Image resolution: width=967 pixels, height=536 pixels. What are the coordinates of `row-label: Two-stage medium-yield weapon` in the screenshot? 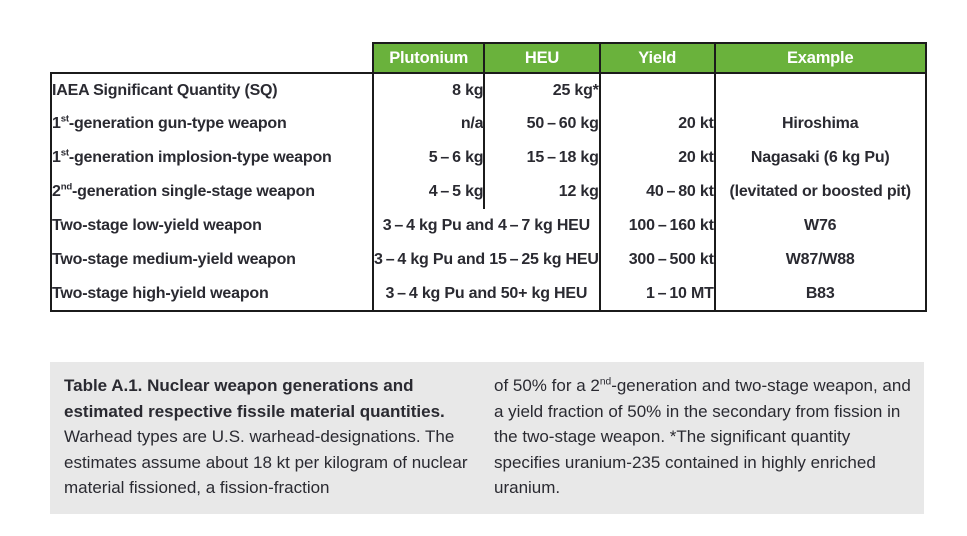 It's located at (212, 260).